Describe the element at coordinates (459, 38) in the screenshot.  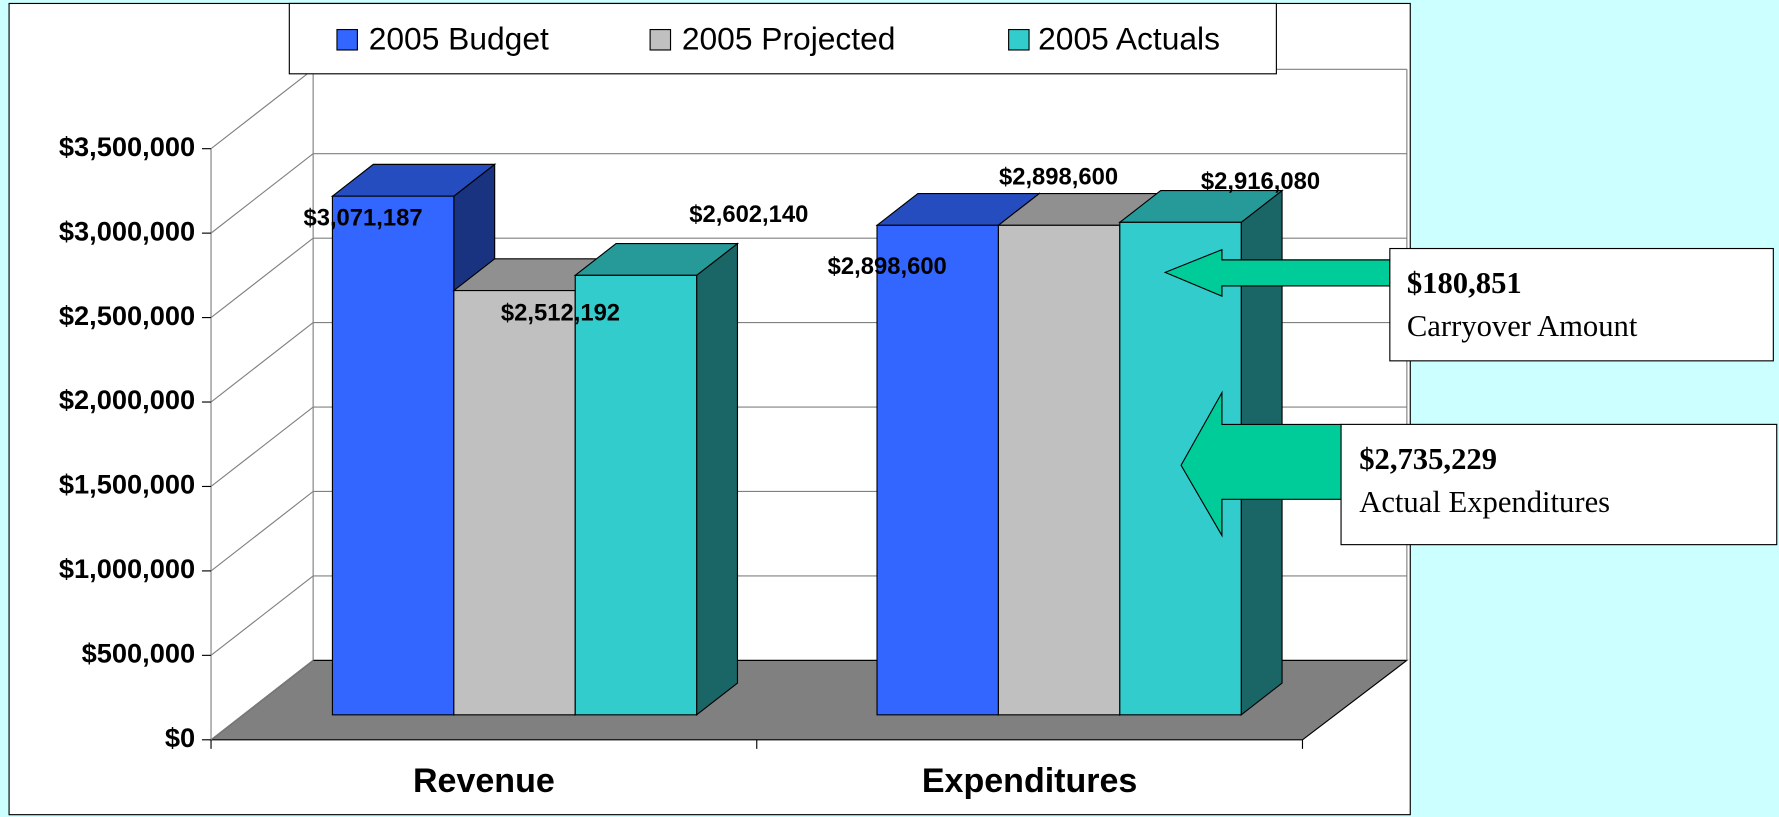
I see `legend-label: 2005 Budget` at that location.